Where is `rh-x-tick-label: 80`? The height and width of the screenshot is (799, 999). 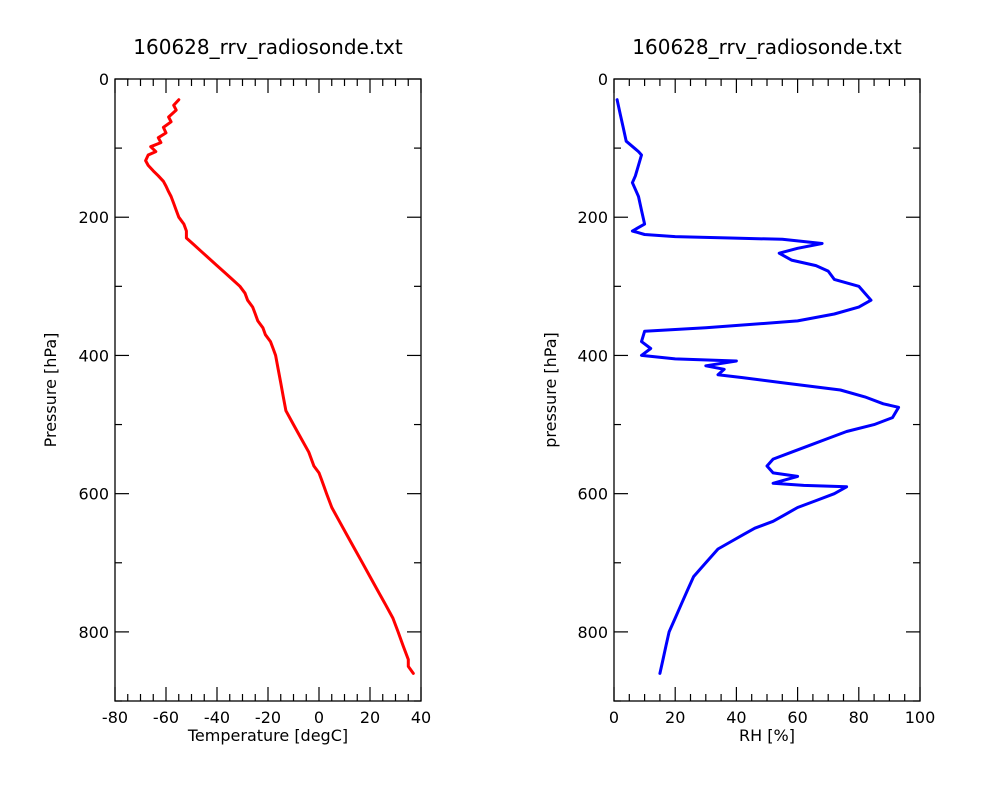
rh-x-tick-label: 80 is located at coordinates (859, 717).